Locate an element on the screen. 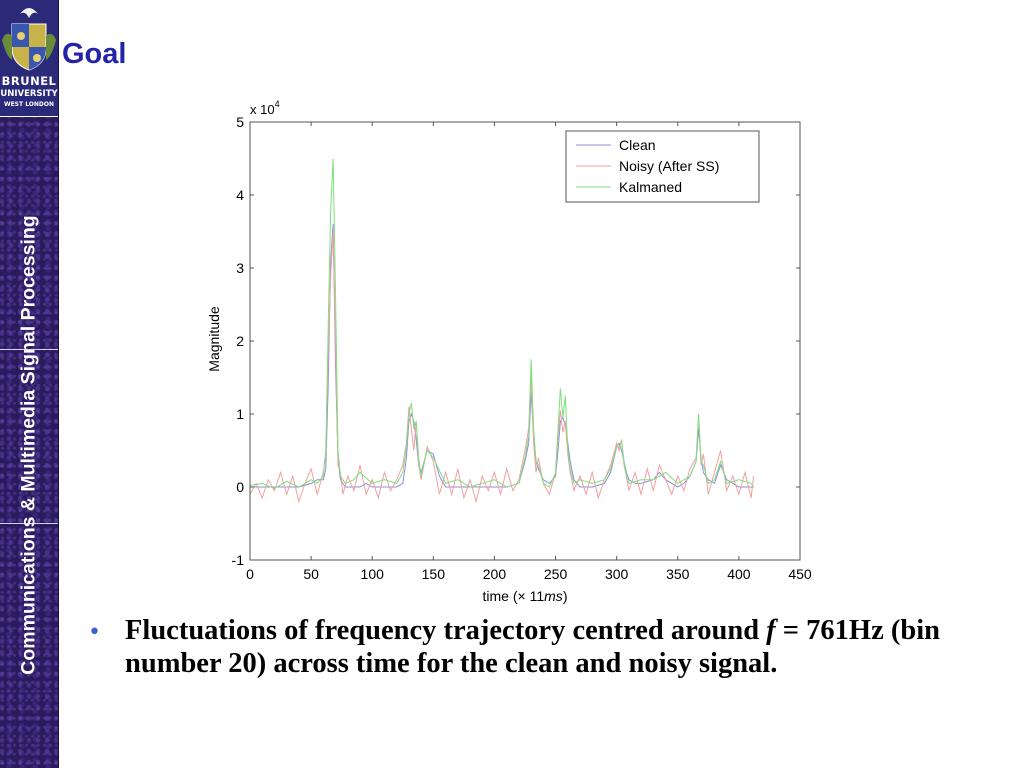 The width and height of the screenshot is (1024, 768). y-tick-label: 0 is located at coordinates (240, 487).